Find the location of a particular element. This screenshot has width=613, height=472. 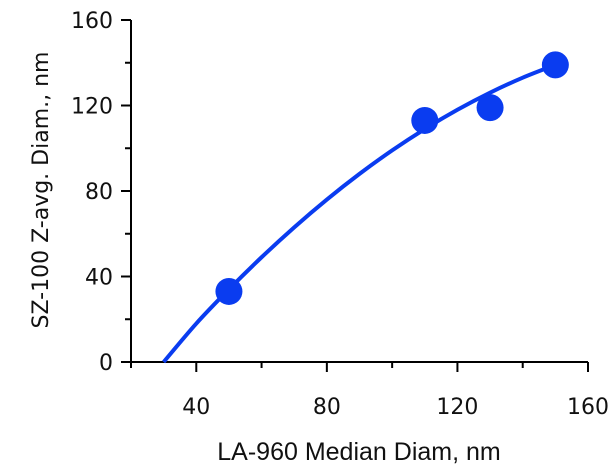

y-tick-label-120: 120 is located at coordinates (92, 107).